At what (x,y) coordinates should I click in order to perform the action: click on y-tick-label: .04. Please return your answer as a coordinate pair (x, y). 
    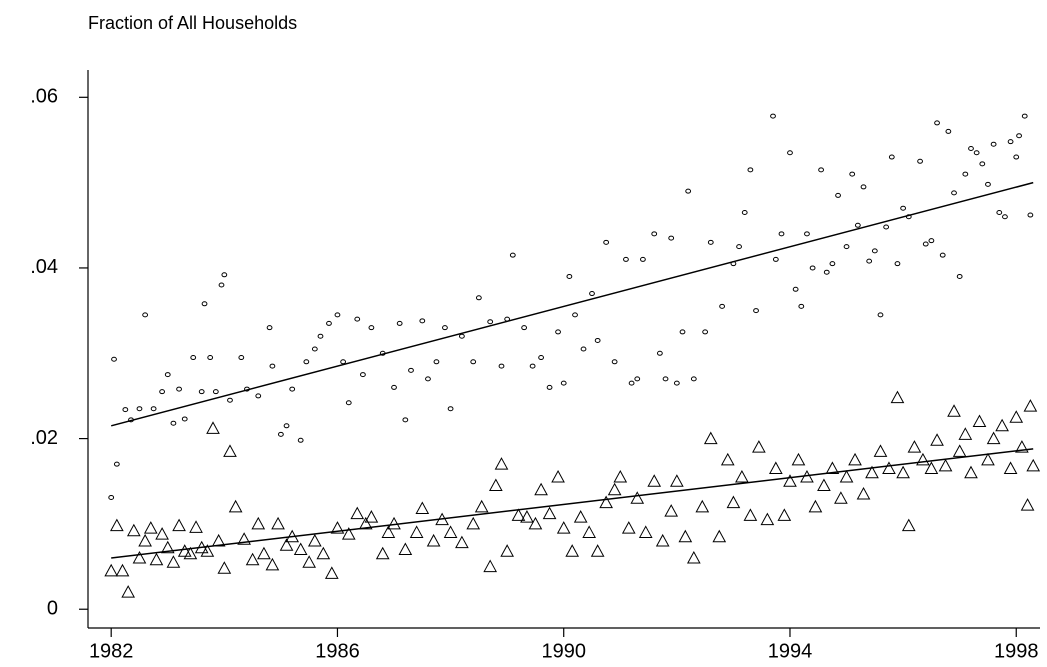
    Looking at the image, I should click on (44, 267).